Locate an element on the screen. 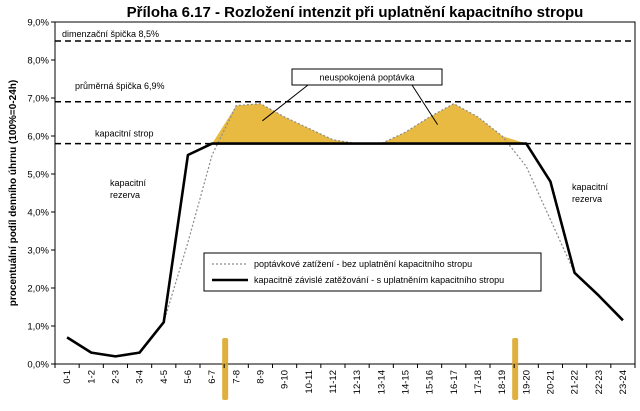  x-tick-label: 19-20 is located at coordinates (526, 382).